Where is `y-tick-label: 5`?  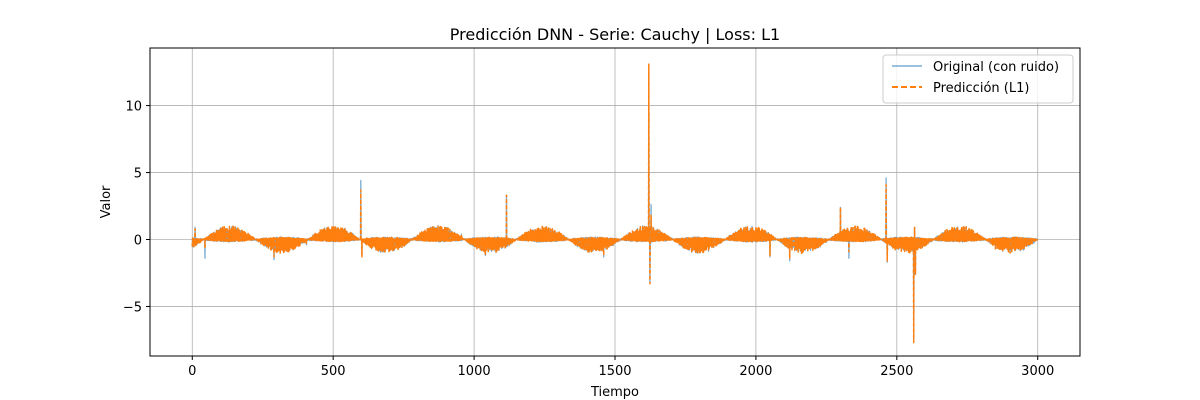
y-tick-label: 5 is located at coordinates (138, 174).